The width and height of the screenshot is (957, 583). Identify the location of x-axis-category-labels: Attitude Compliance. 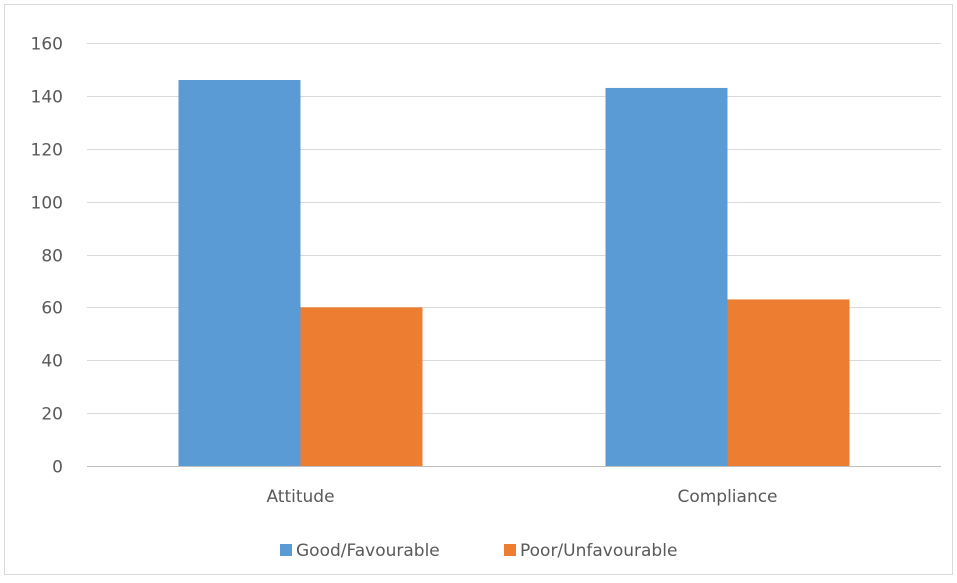
(521, 497).